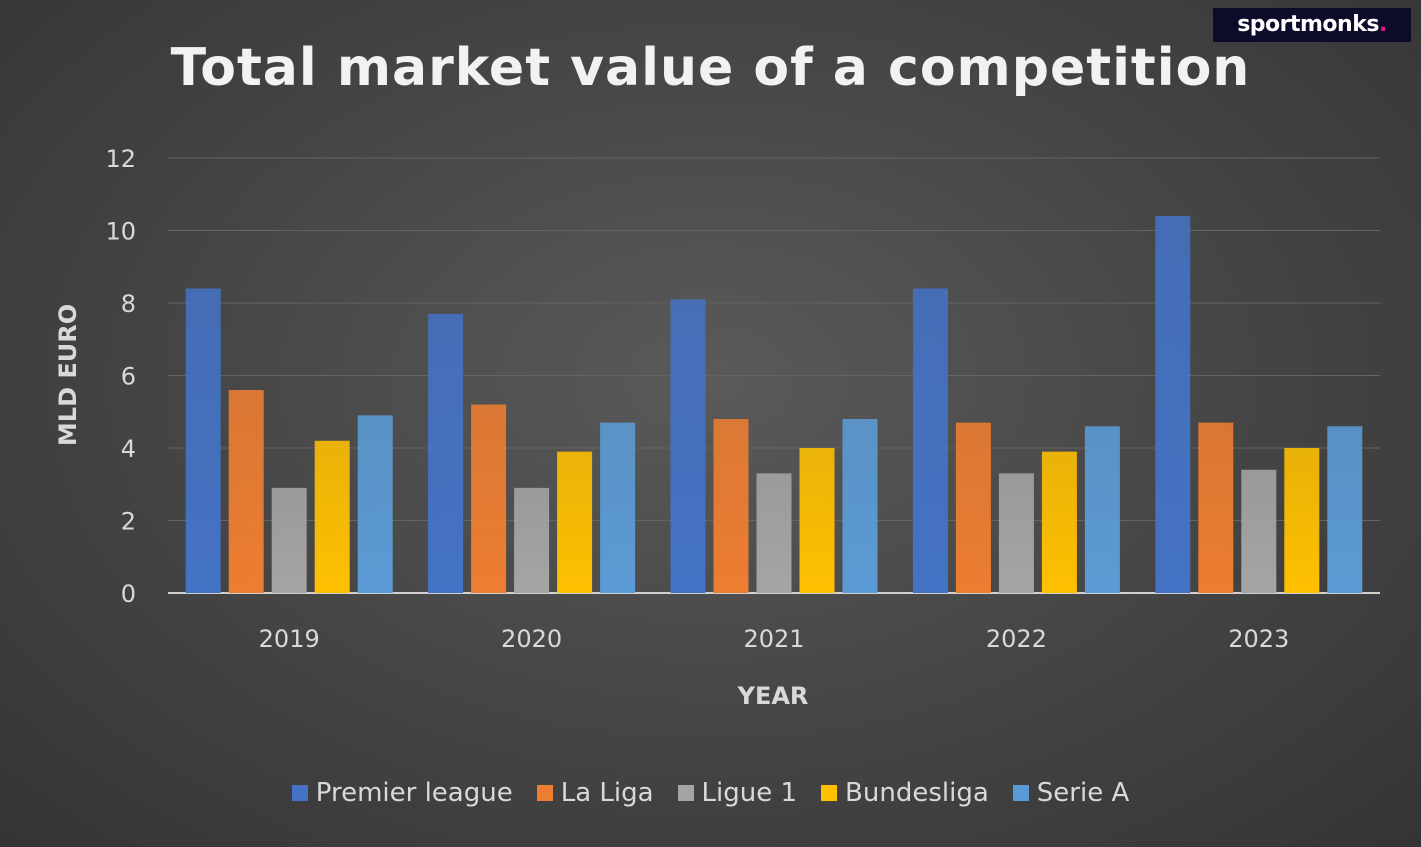  What do you see at coordinates (532, 540) in the screenshot?
I see `bar-ligue-1-2020` at bounding box center [532, 540].